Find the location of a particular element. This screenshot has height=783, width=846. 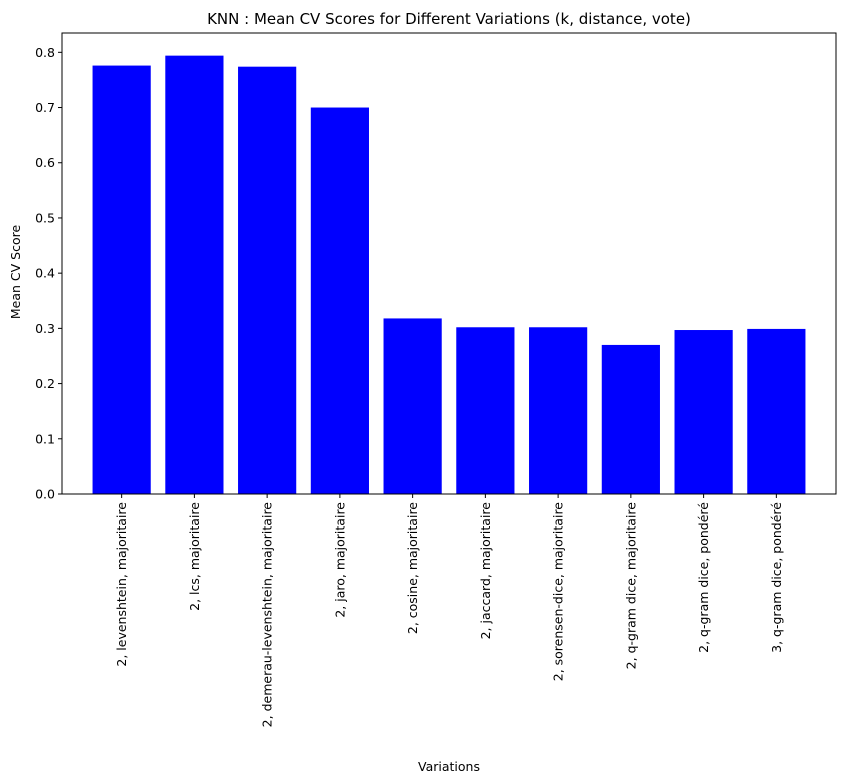

x-tick-label: 2, q-gram dice, pondéré is located at coordinates (703, 577).